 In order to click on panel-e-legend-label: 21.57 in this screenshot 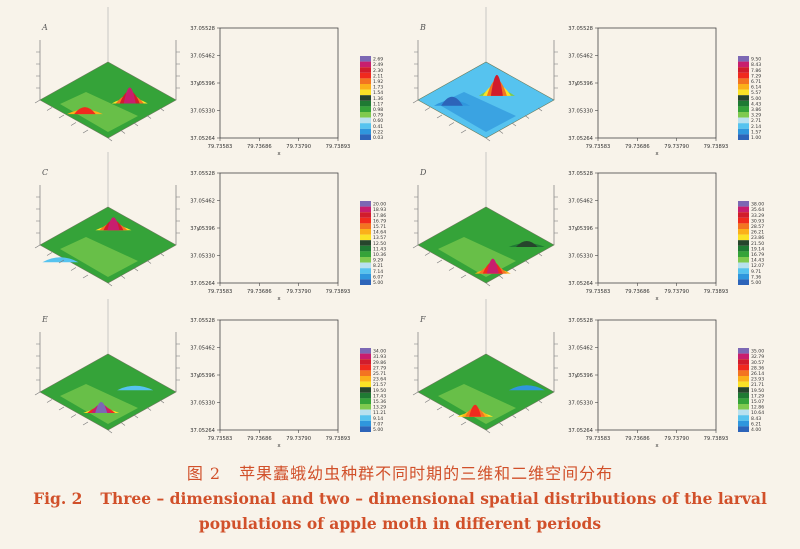, I will do `click(379, 385)`.